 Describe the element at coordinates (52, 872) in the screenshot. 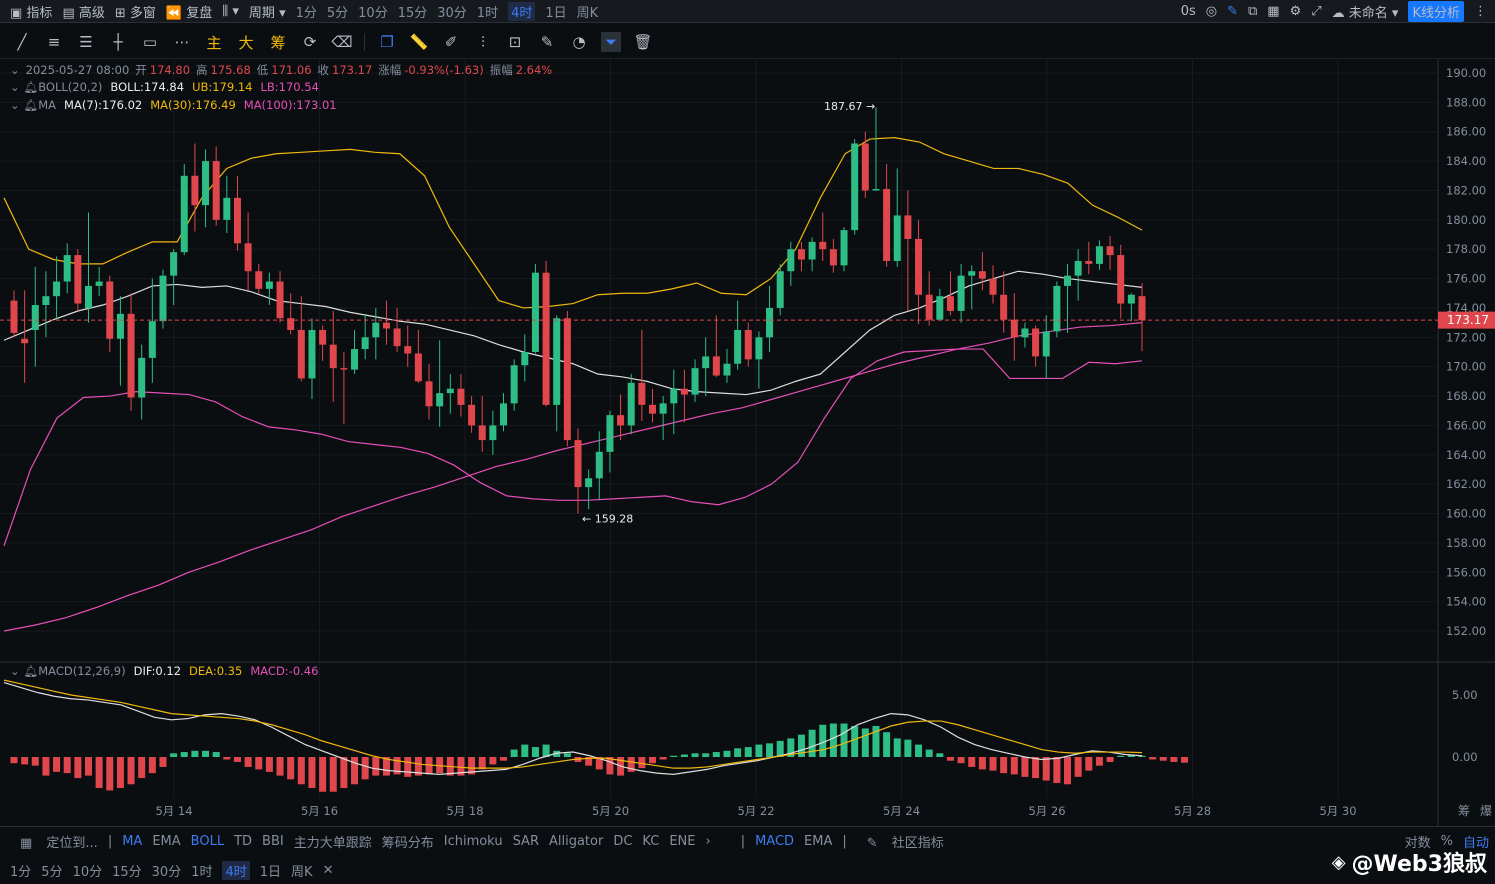

I see `bottom-interval-5m: 5分` at that location.